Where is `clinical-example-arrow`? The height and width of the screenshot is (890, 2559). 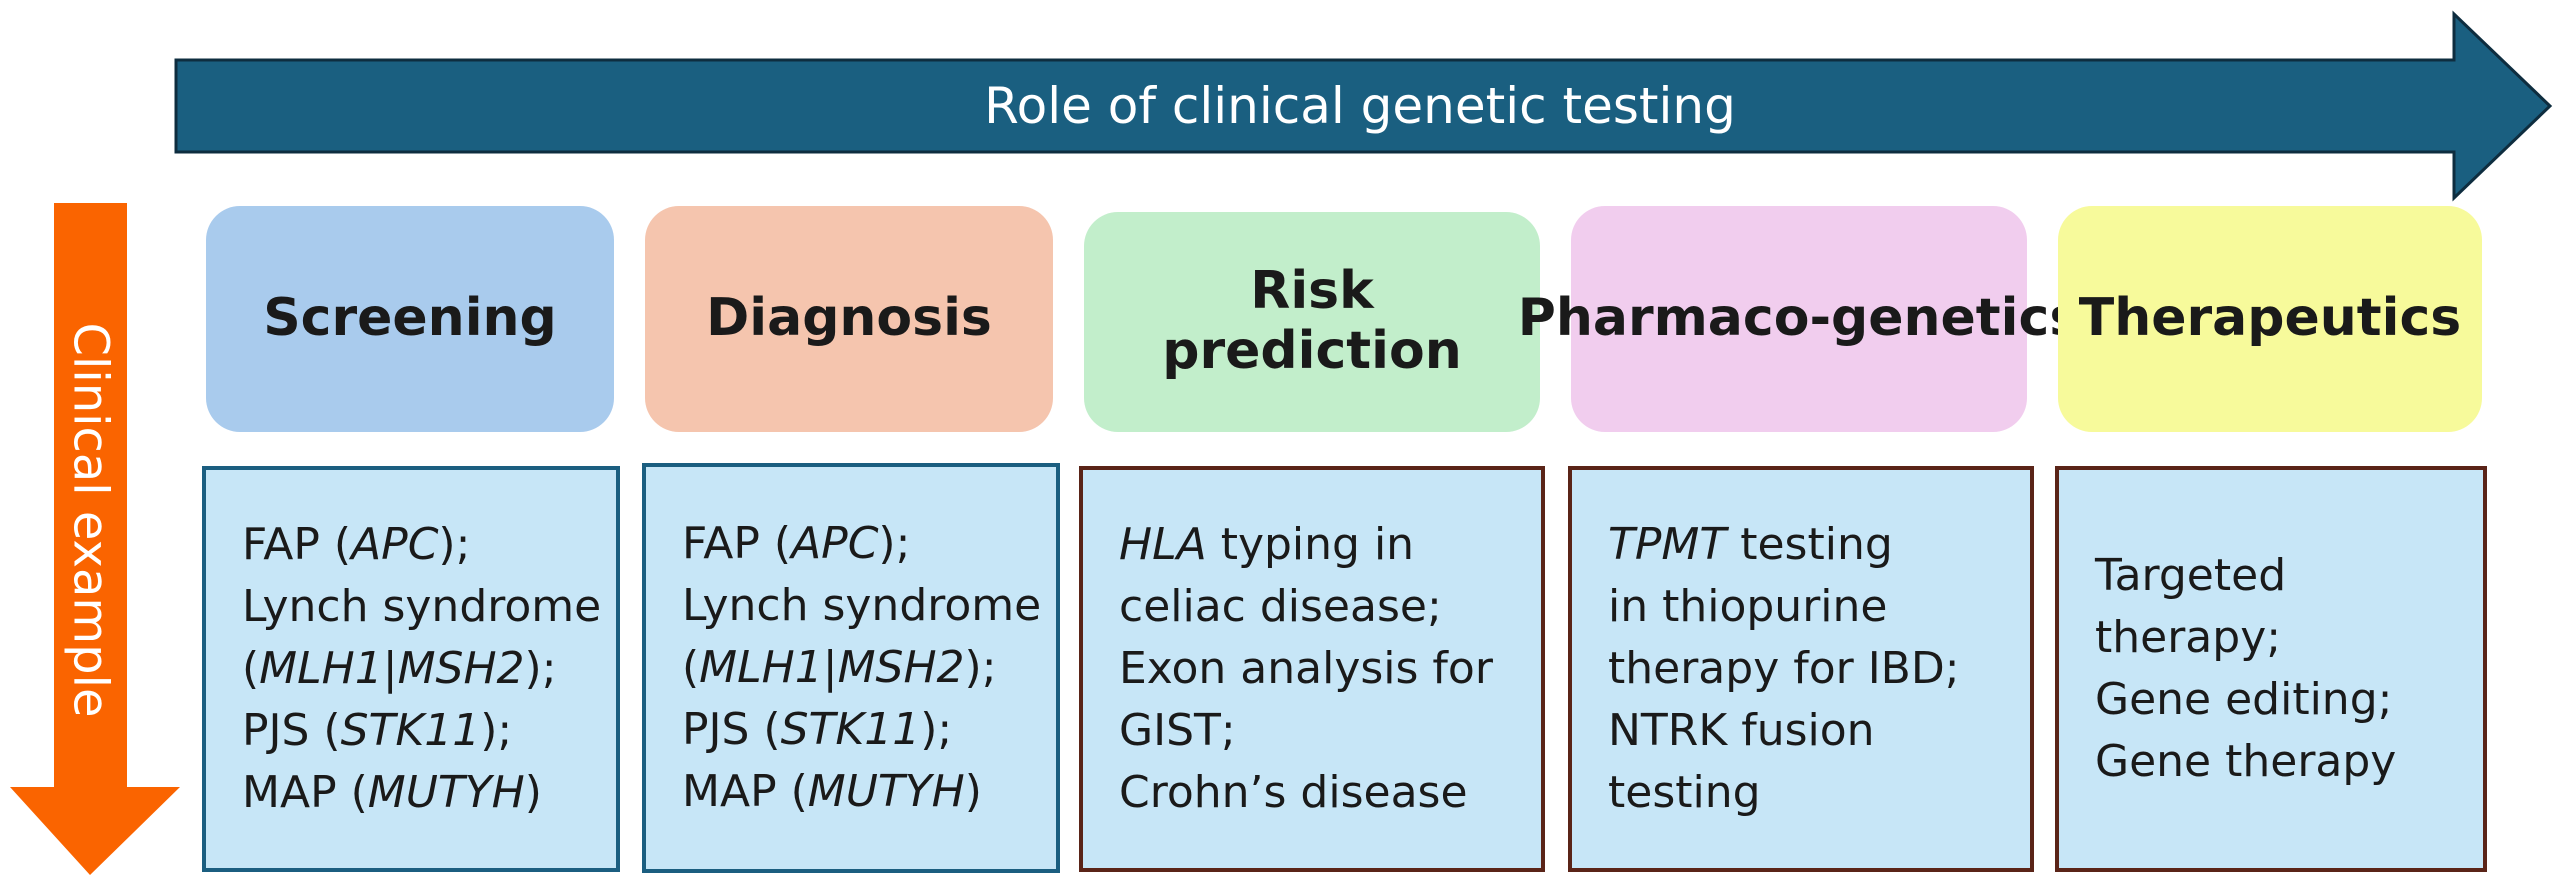 clinical-example-arrow is located at coordinates (95, 539).